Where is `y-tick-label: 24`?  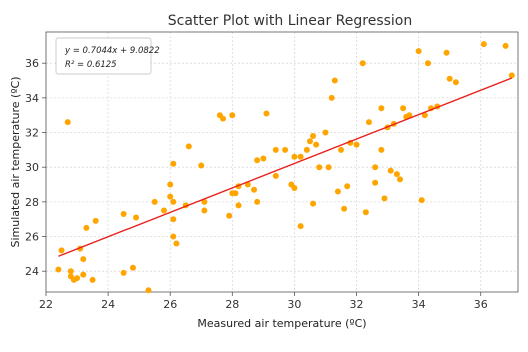 y-tick-label: 24 is located at coordinates (32, 271).